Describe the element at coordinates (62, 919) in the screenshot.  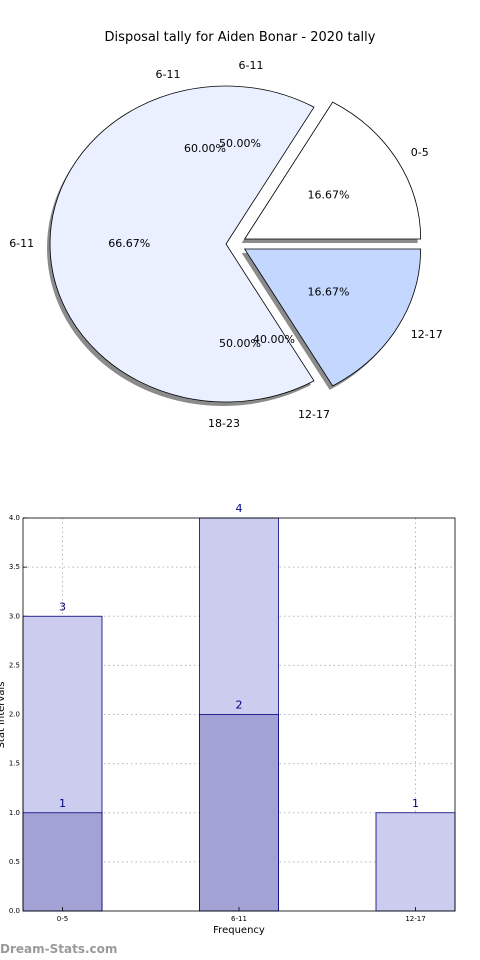
I see `x-tick-label: 0-5` at that location.